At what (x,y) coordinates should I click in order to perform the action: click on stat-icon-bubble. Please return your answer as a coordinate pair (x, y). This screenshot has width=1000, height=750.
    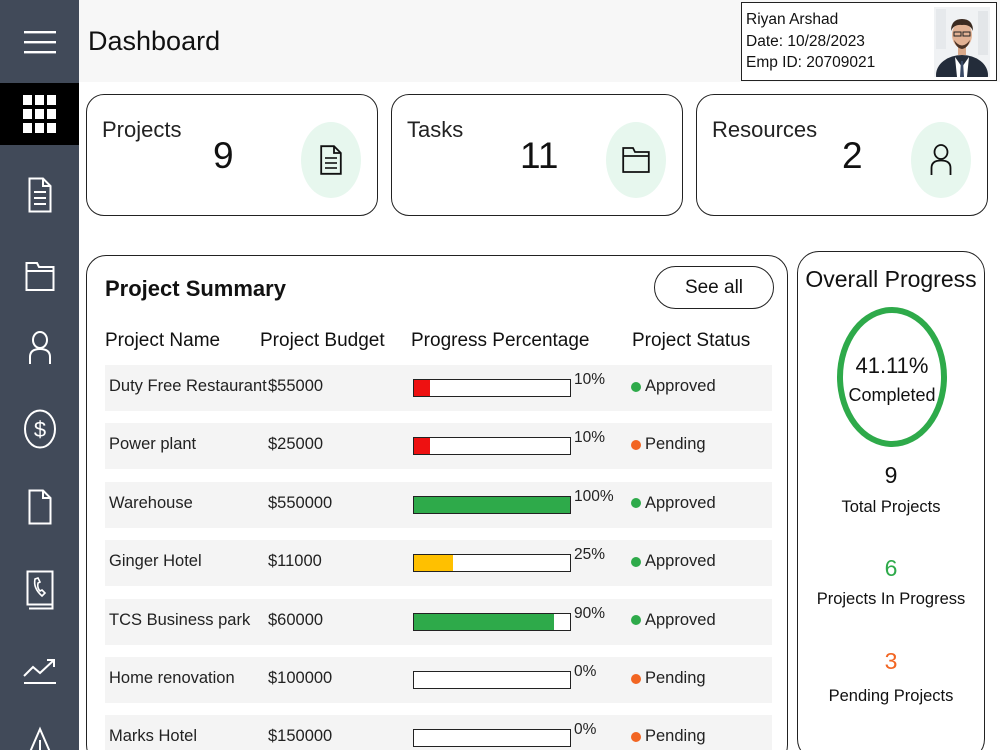
    Looking at the image, I should click on (941, 160).